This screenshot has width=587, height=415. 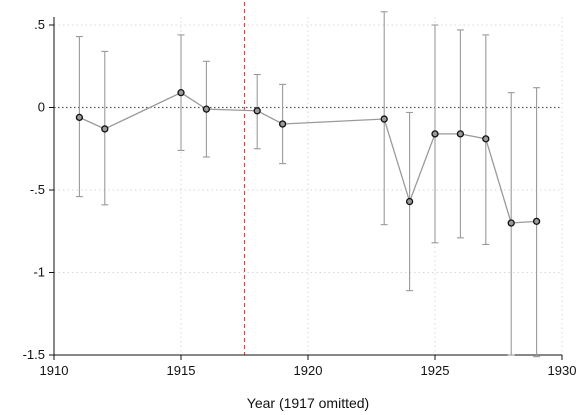 I want to click on x-tick-label: 1930, so click(x=562, y=370).